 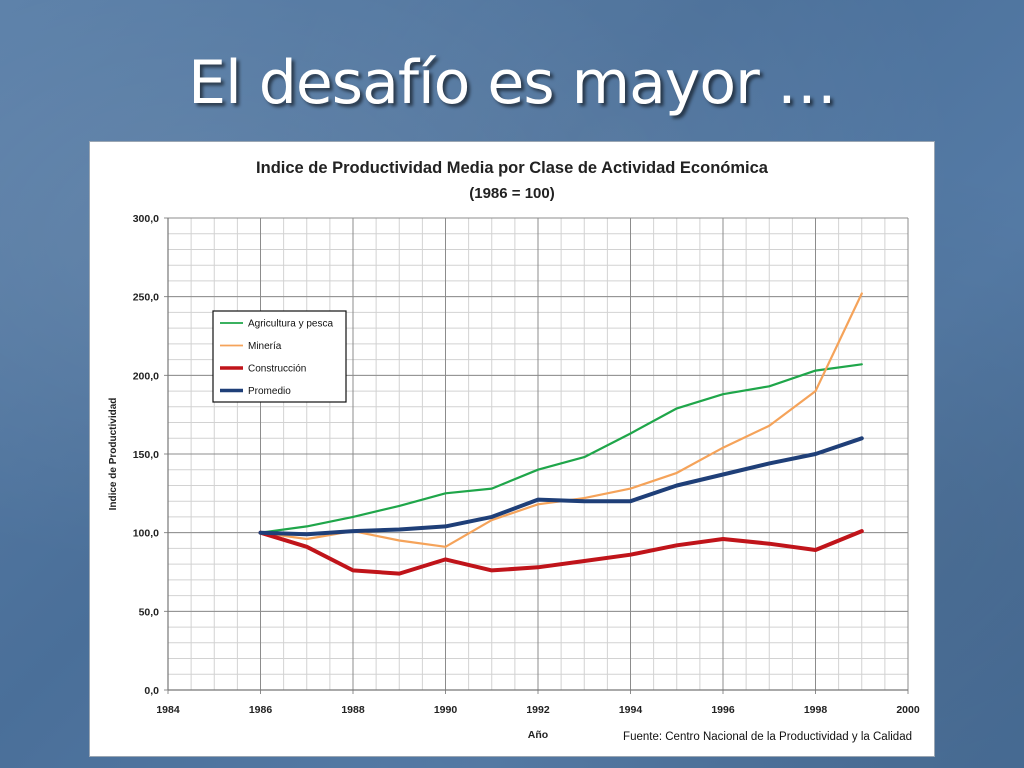 I want to click on x-tick-label: 1984, so click(x=168, y=710).